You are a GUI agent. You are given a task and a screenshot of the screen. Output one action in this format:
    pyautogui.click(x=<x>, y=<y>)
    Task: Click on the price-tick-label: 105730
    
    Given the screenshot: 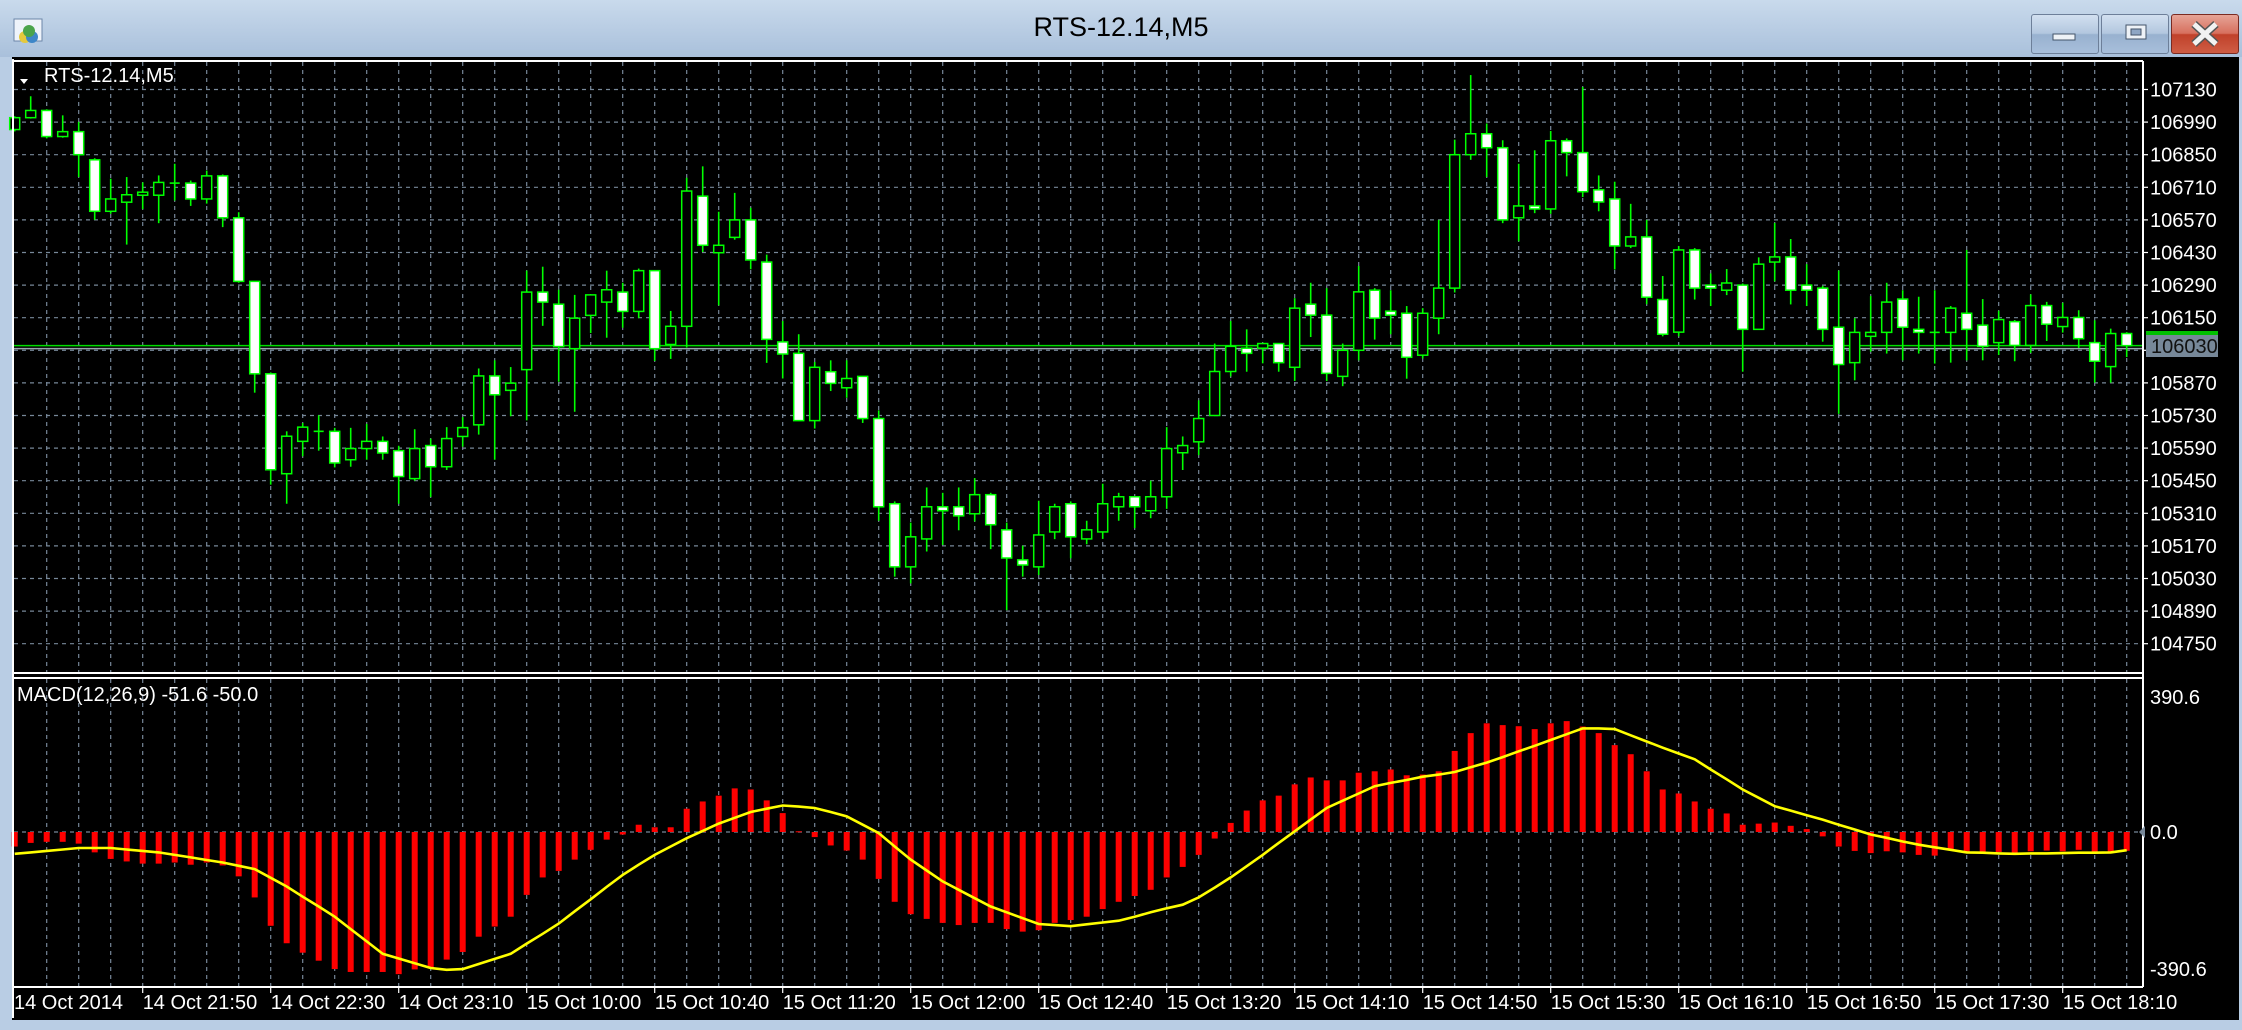 What is the action you would take?
    pyautogui.click(x=2183, y=417)
    